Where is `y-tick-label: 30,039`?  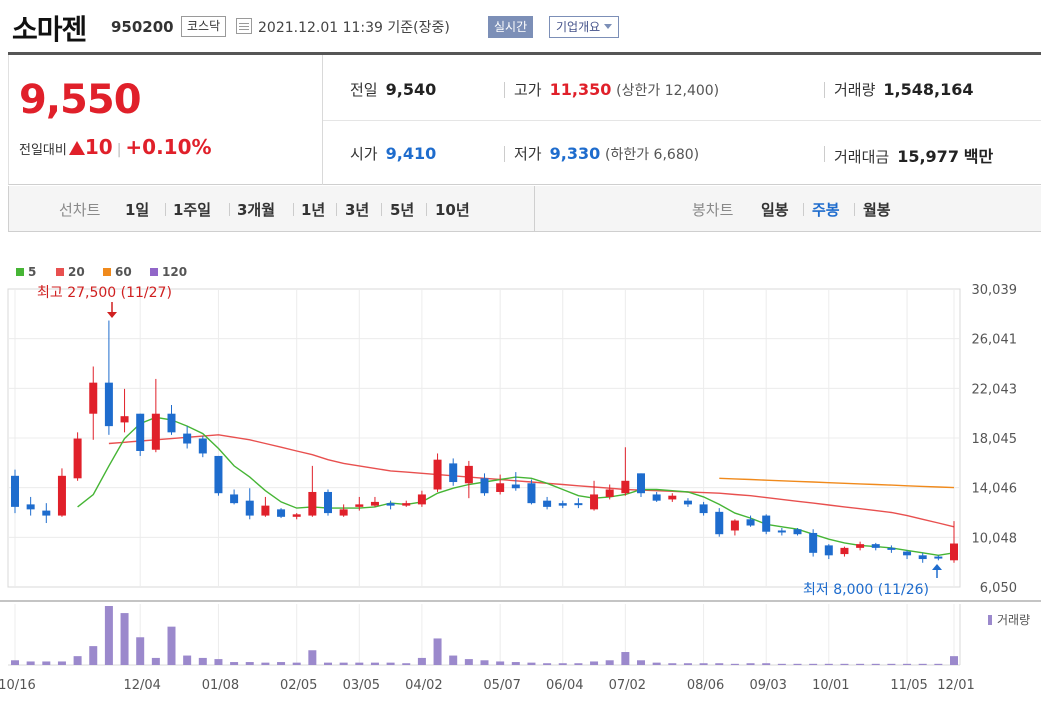
y-tick-label: 30,039 is located at coordinates (995, 290).